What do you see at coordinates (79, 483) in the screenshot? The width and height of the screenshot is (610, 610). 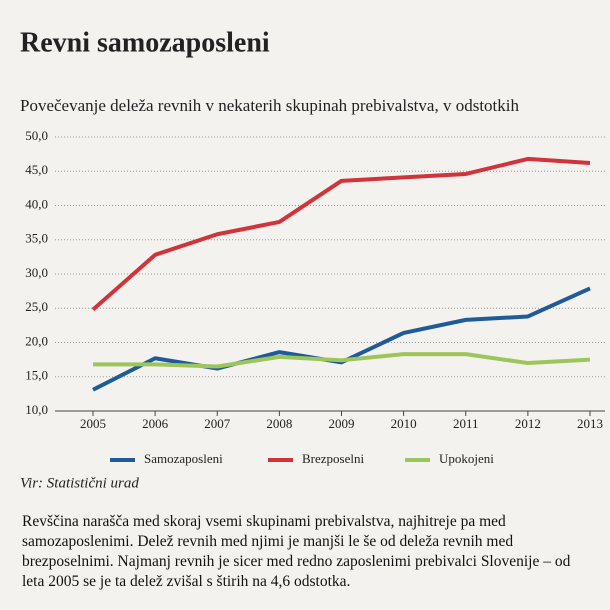 I see `source: Vir: Statistični urad` at bounding box center [79, 483].